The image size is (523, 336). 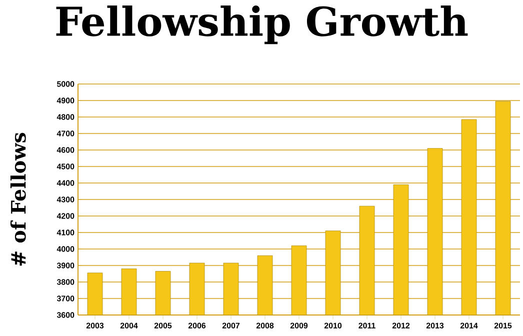 I want to click on chart-title: Fellowship Growth, so click(x=262, y=25).